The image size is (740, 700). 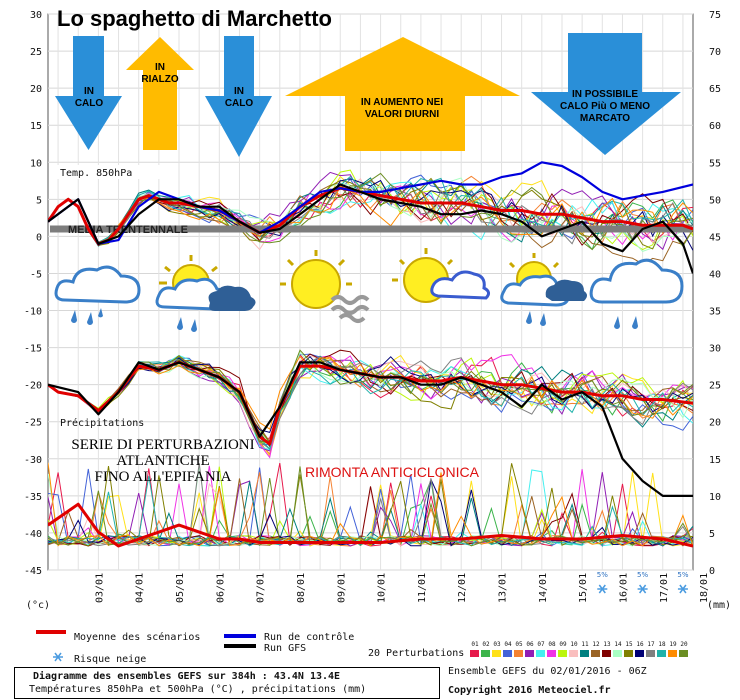 I want to click on x-tick-label: 18/01, so click(x=704, y=588).